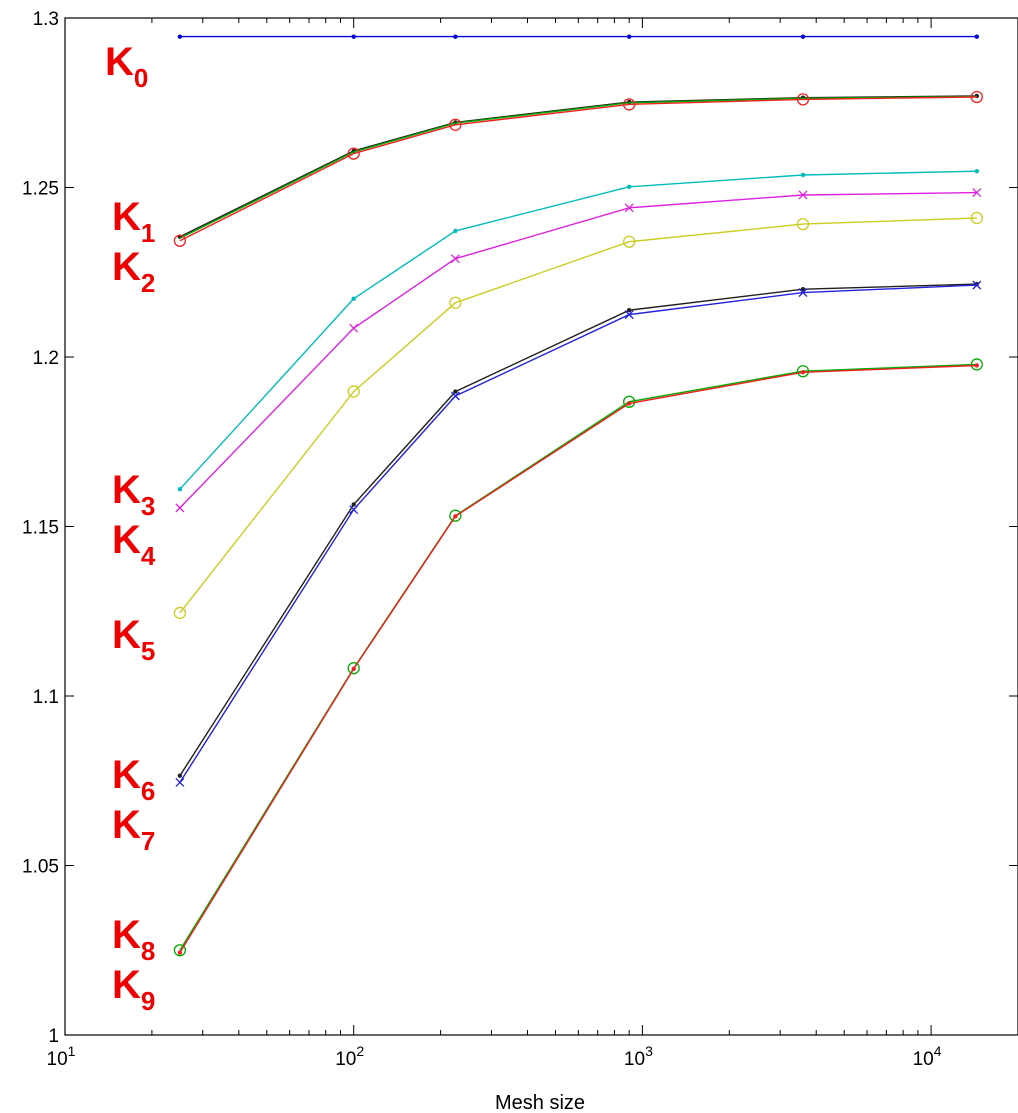 This screenshot has width=1018, height=1113. I want to click on series-label-k7: K7, so click(133, 829).